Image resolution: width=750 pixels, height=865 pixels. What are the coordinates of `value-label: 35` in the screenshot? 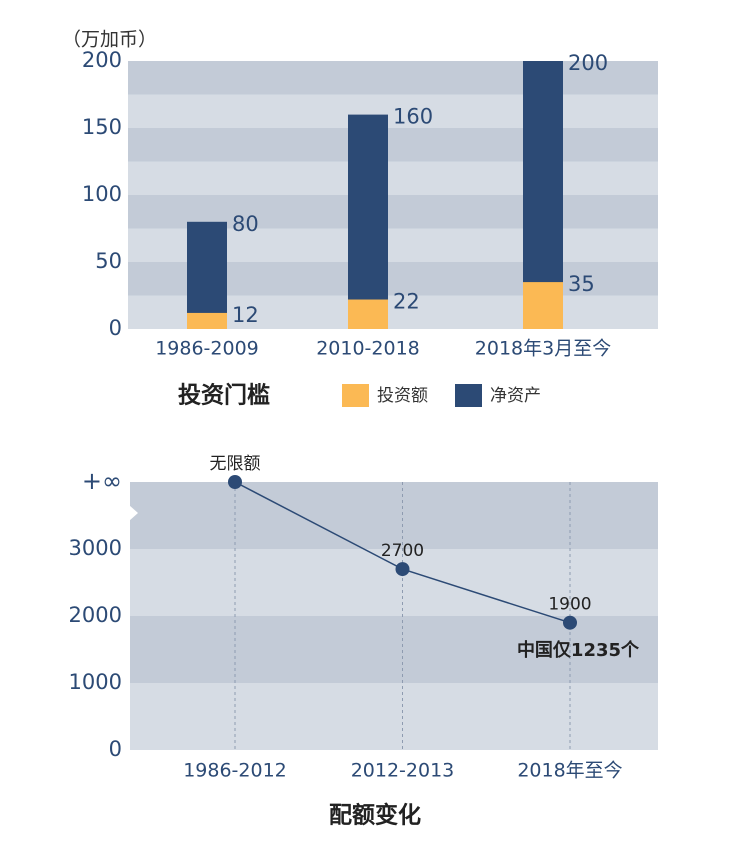 It's located at (581, 284).